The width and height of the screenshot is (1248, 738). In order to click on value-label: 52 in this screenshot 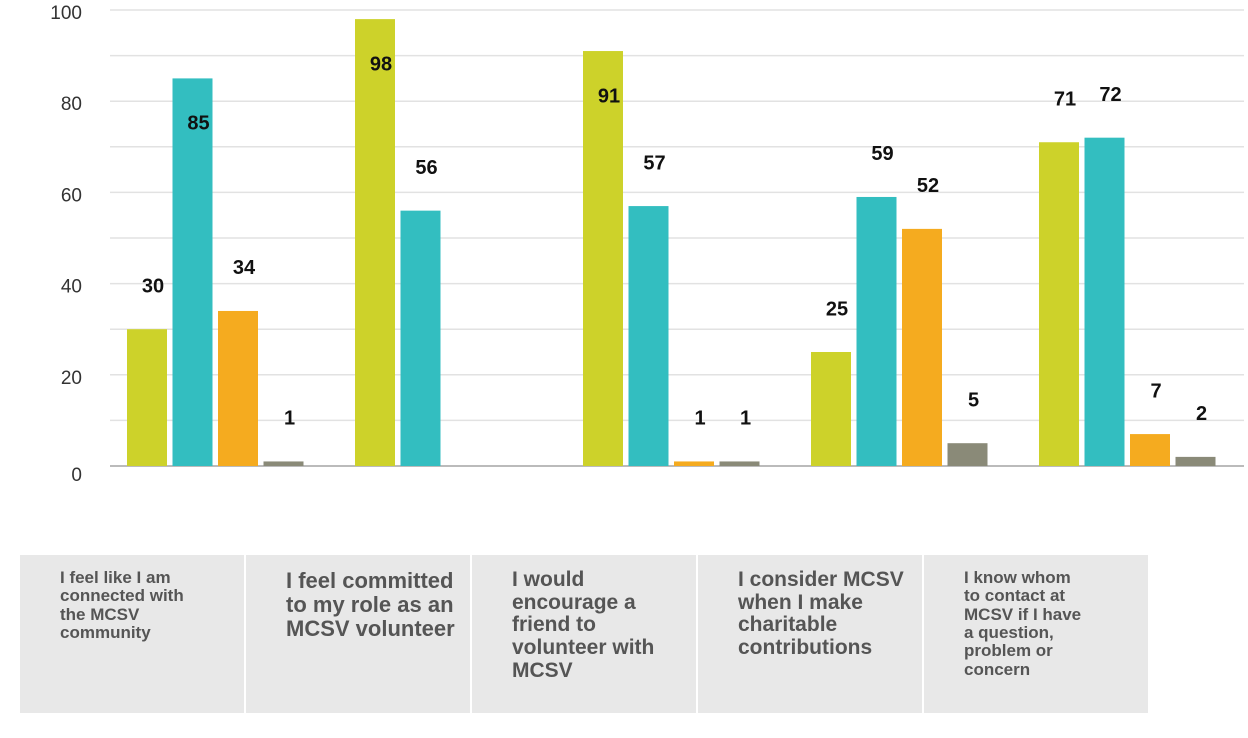, I will do `click(928, 186)`.